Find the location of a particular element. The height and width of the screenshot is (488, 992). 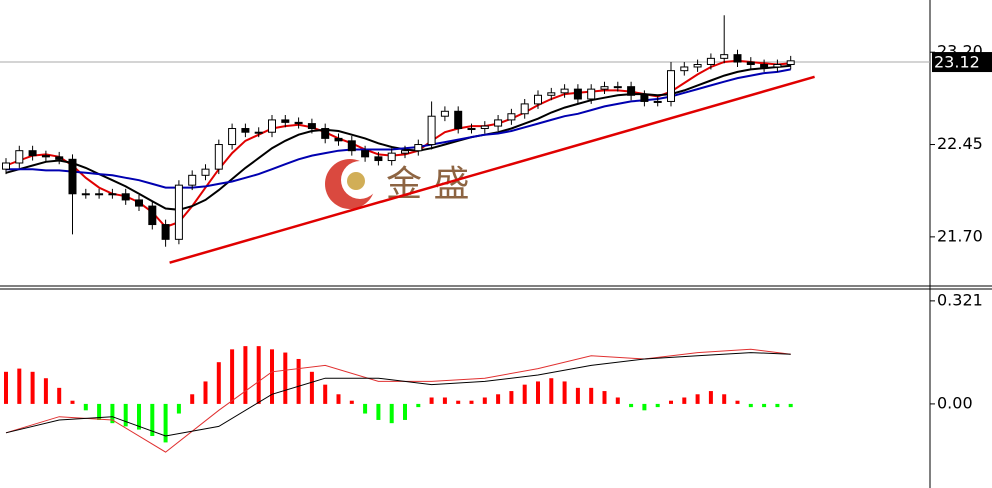

watermark: 金 盛 is located at coordinates (397, 184).